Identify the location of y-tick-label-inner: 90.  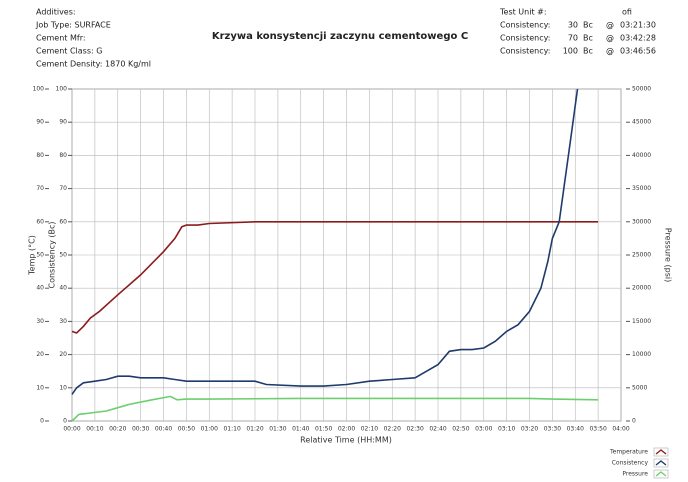
(63, 122).